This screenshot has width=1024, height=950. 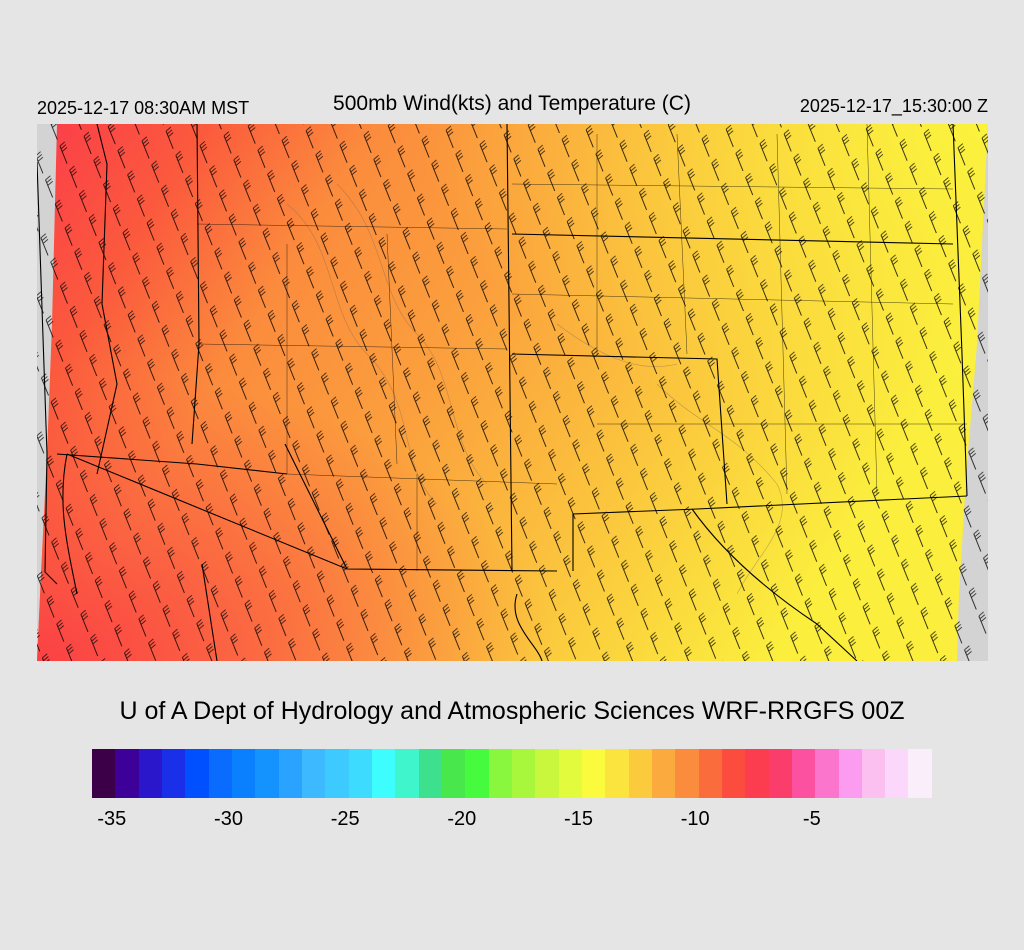 I want to click on colorbar-tick-label: -10, so click(x=695, y=819).